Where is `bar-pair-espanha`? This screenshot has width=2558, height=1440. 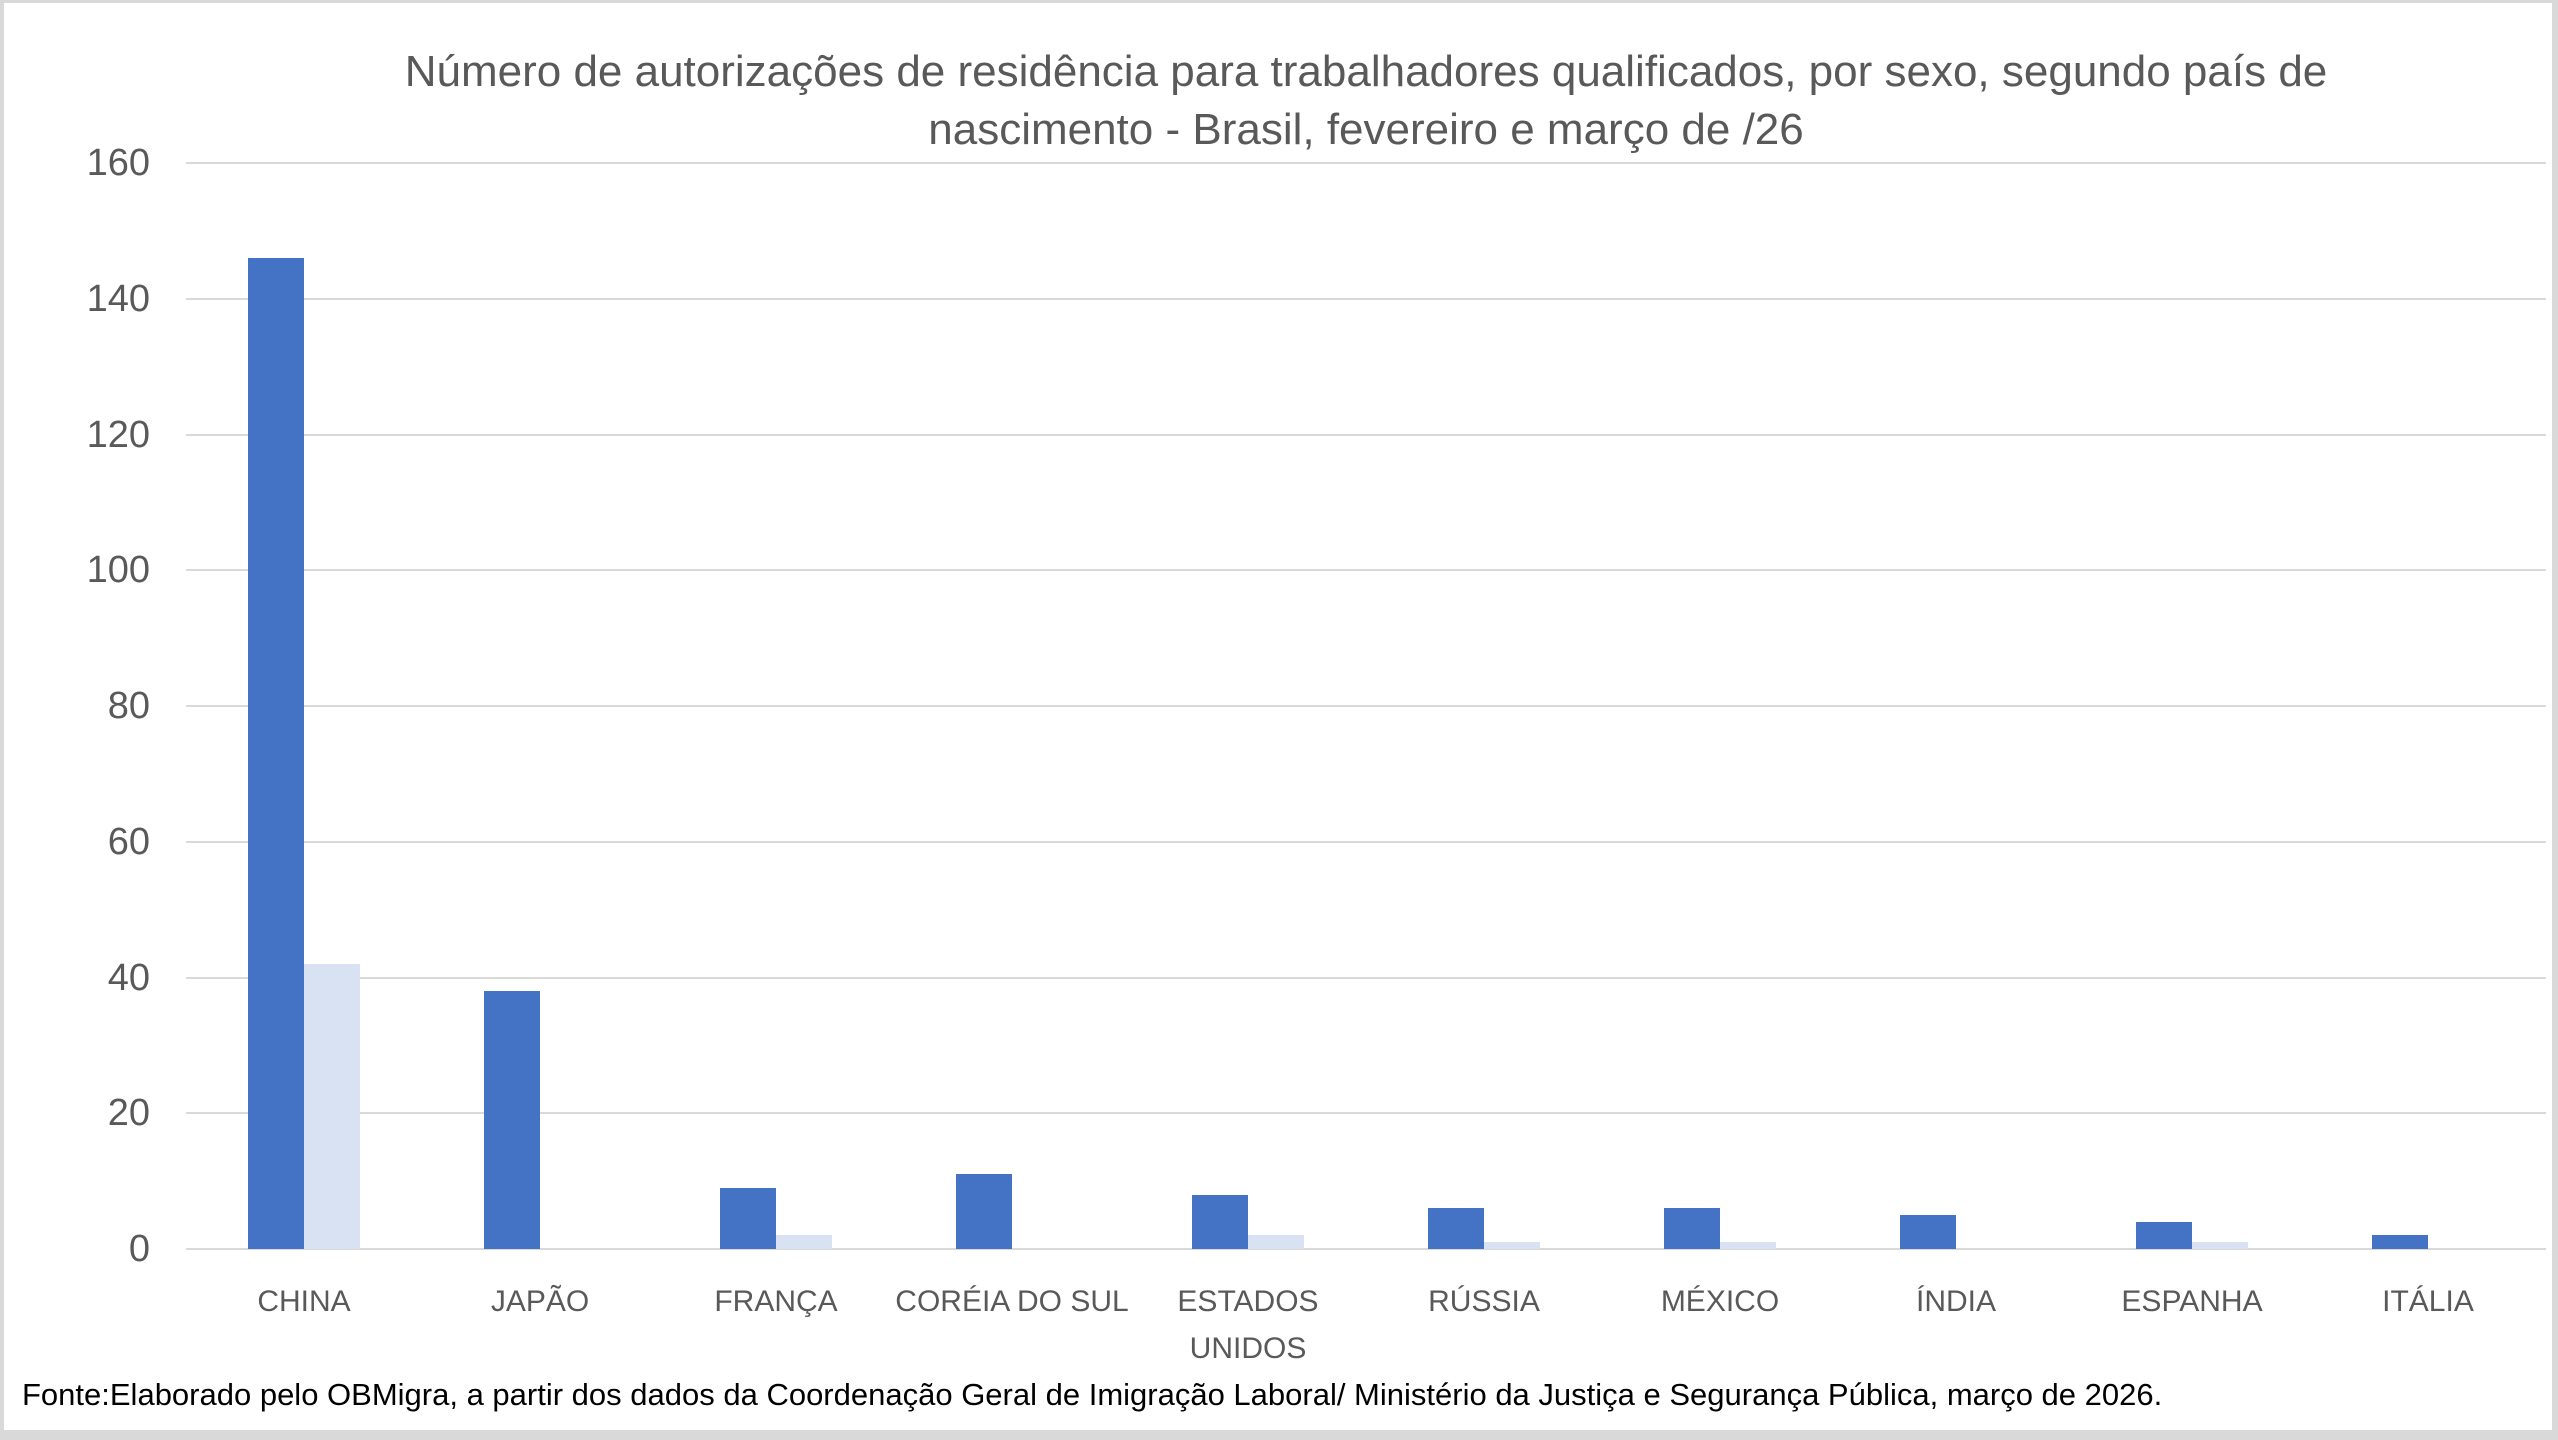
bar-pair-espanha is located at coordinates (2192, 1235).